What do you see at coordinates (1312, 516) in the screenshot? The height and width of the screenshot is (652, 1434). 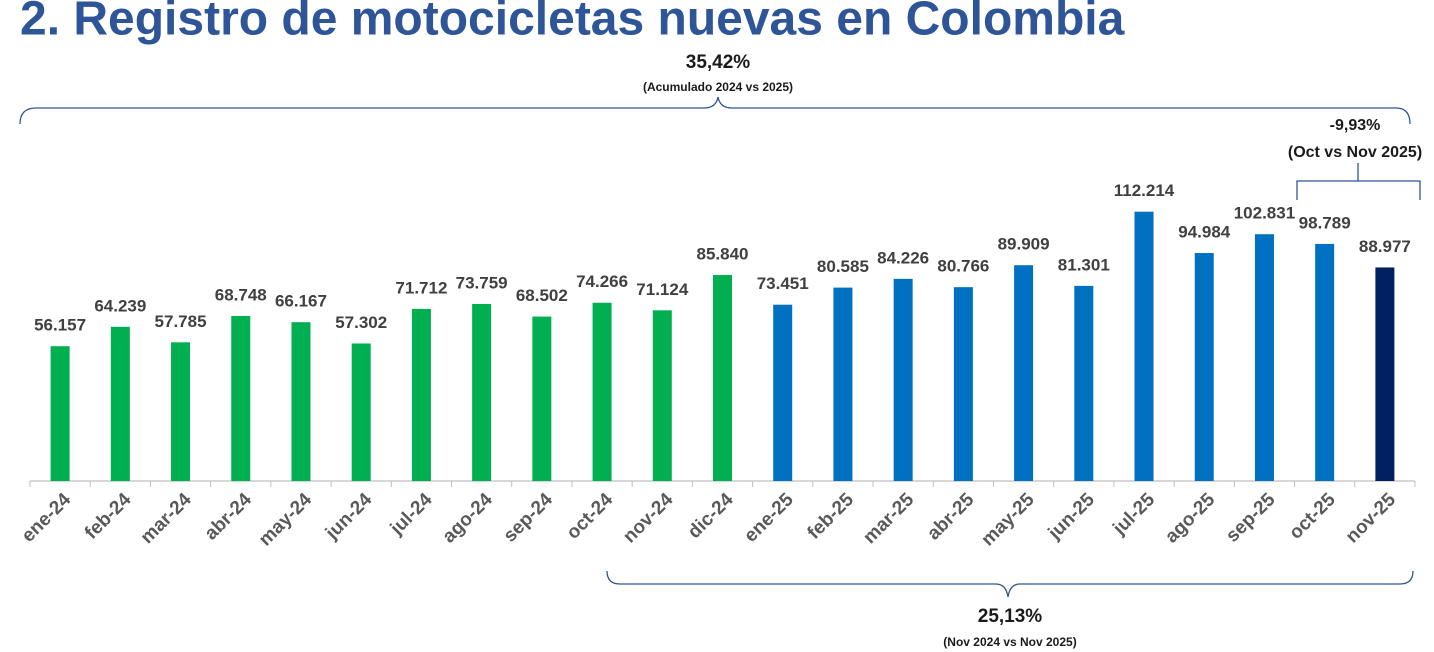 I see `x-tick-label: oct-25` at bounding box center [1312, 516].